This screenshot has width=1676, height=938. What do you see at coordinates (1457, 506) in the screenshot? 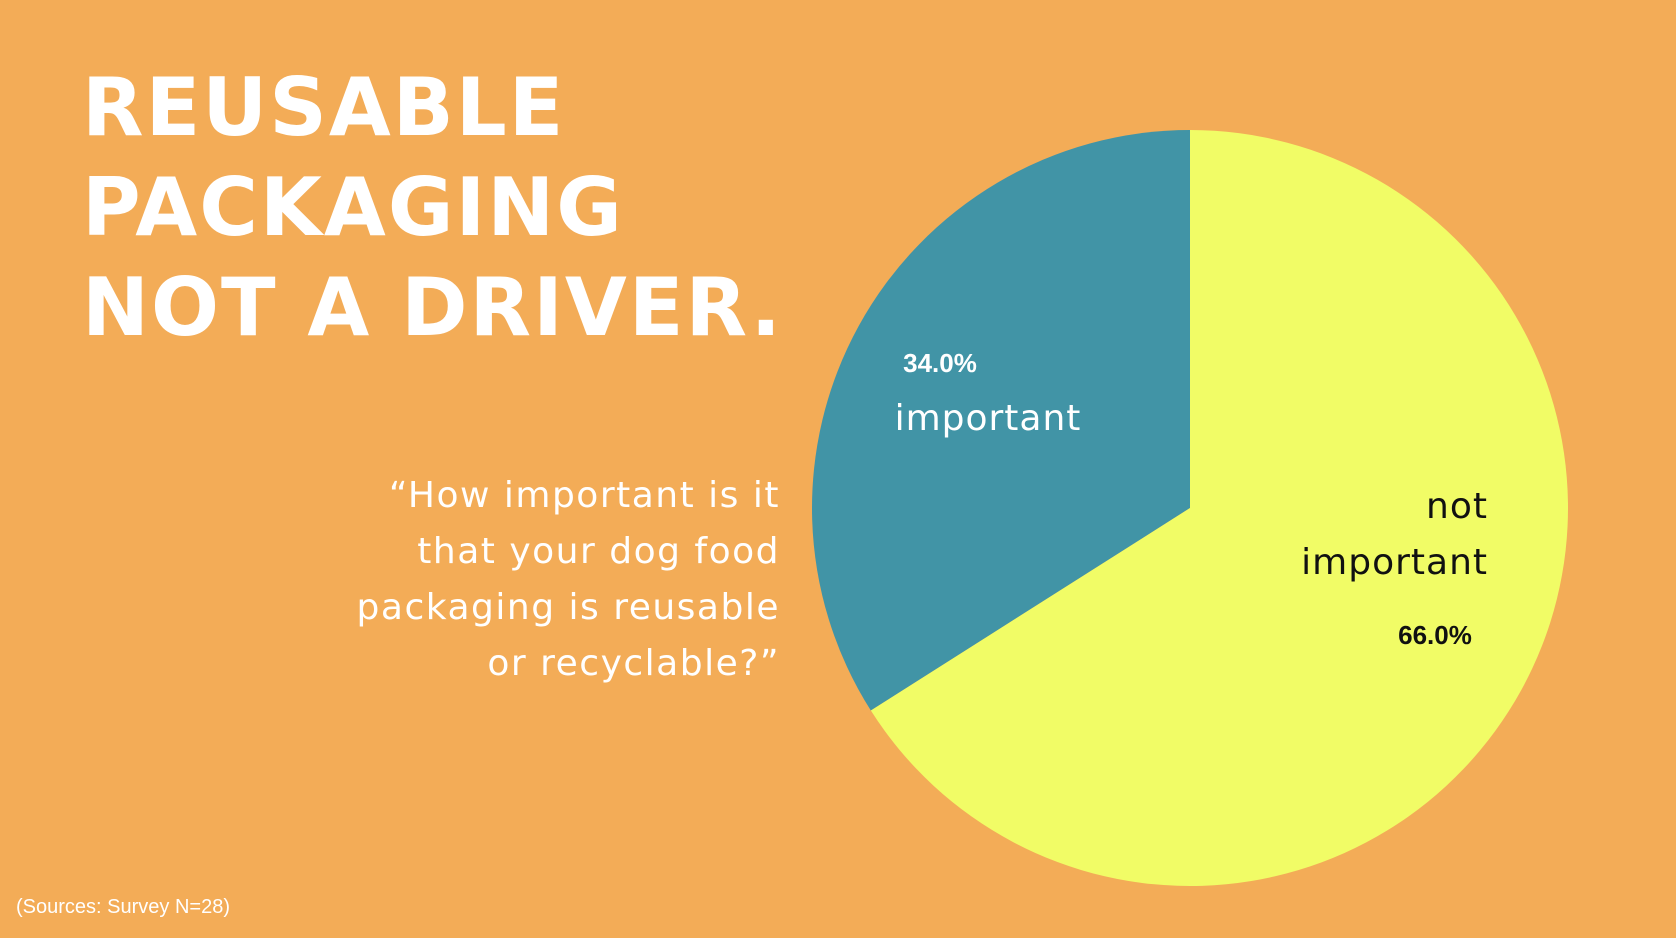
I see `slice-category-label: not` at bounding box center [1457, 506].